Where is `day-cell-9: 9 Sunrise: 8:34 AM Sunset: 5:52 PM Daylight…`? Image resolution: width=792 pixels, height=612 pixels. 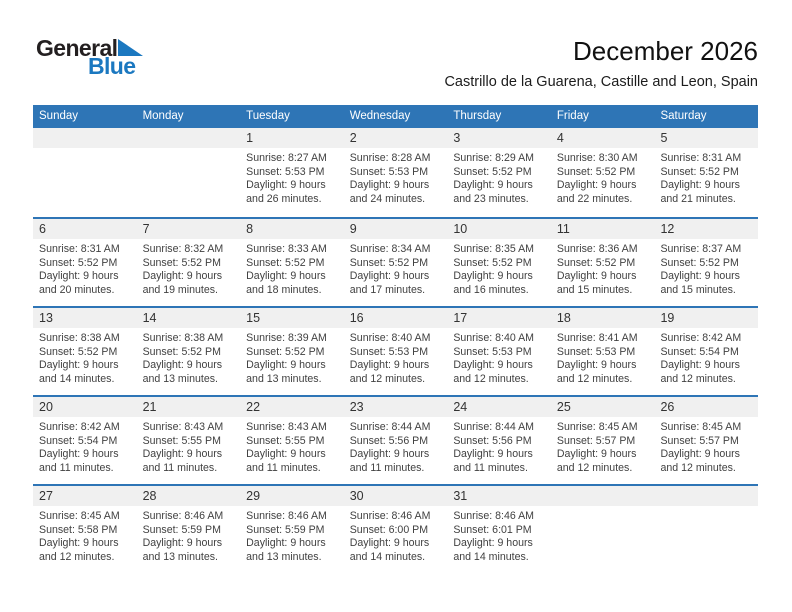 day-cell-9: 9 Sunrise: 8:34 AM Sunset: 5:52 PM Daylight… is located at coordinates (396, 262).